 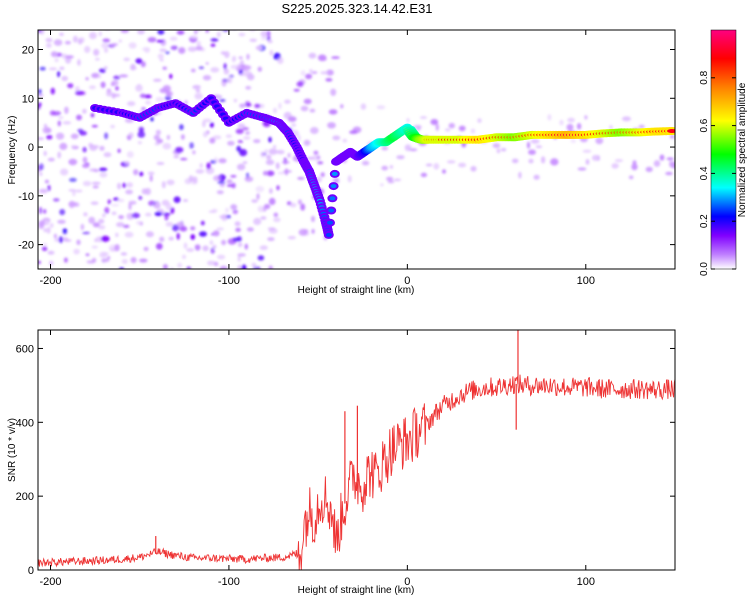 What do you see at coordinates (407, 582) in the screenshot?
I see `x-tick-label: 0` at bounding box center [407, 582].